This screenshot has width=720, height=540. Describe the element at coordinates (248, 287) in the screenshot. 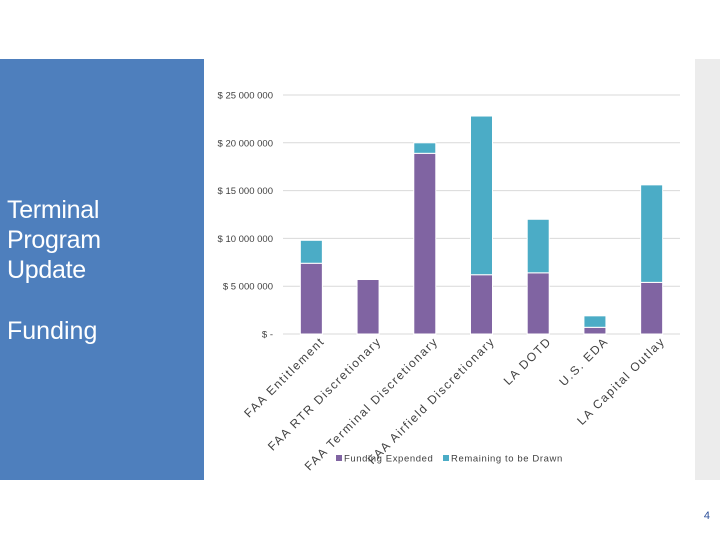

I see `y-tick-label: $ 5 000 000` at that location.